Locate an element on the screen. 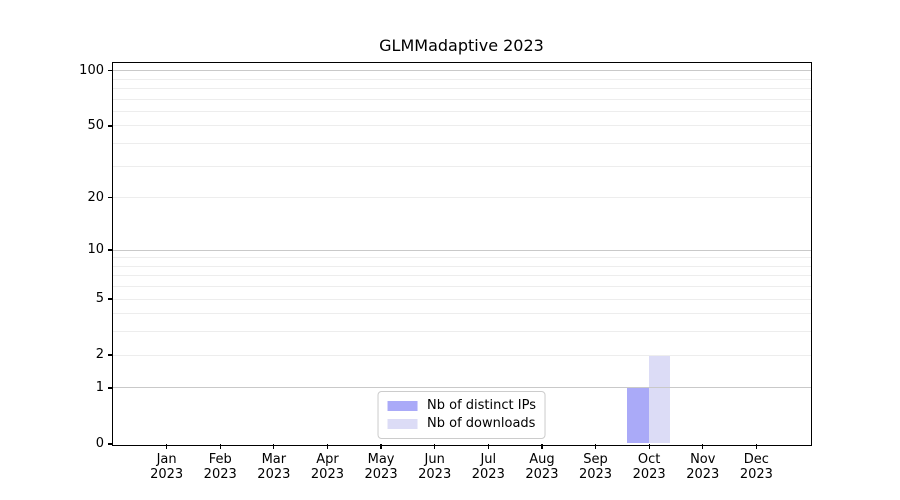 The width and height of the screenshot is (900, 500). legend-item-distinct-ips: Nb of distinct IPs is located at coordinates (461, 406).